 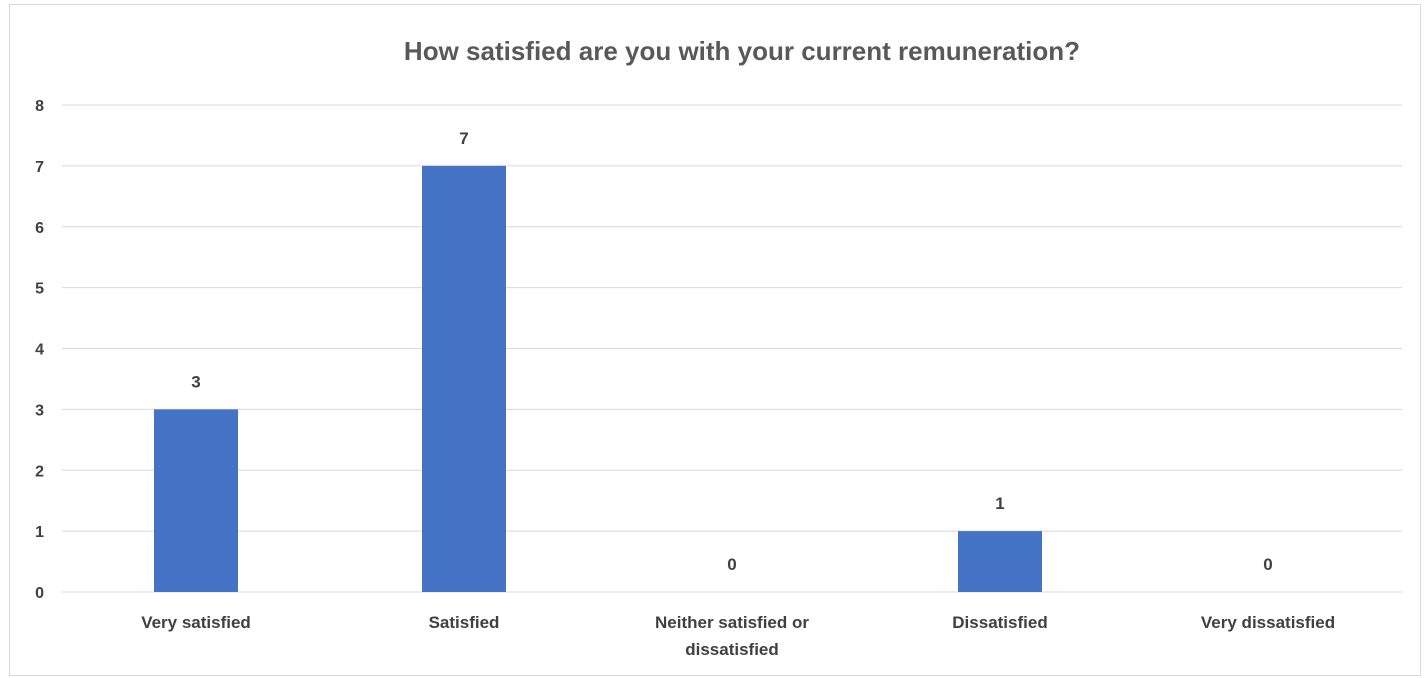 I want to click on category-label-line: dissatisfied, so click(x=732, y=649).